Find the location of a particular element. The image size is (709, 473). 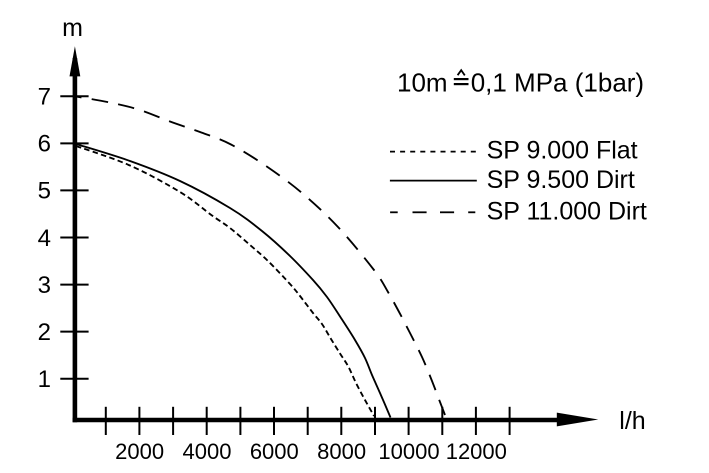

svg-text: 6 is located at coordinates (44, 144).